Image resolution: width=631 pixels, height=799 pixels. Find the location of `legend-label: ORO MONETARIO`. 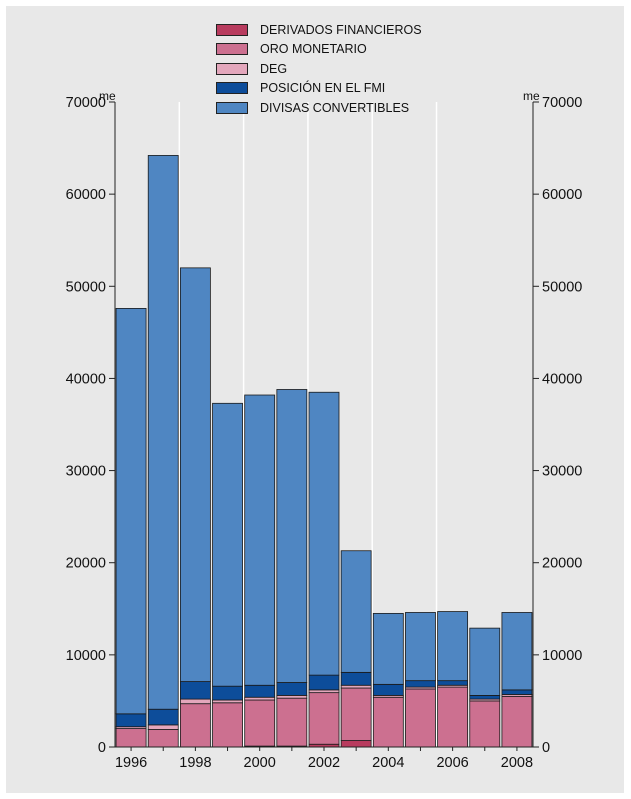

legend-label: ORO MONETARIO is located at coordinates (313, 49).